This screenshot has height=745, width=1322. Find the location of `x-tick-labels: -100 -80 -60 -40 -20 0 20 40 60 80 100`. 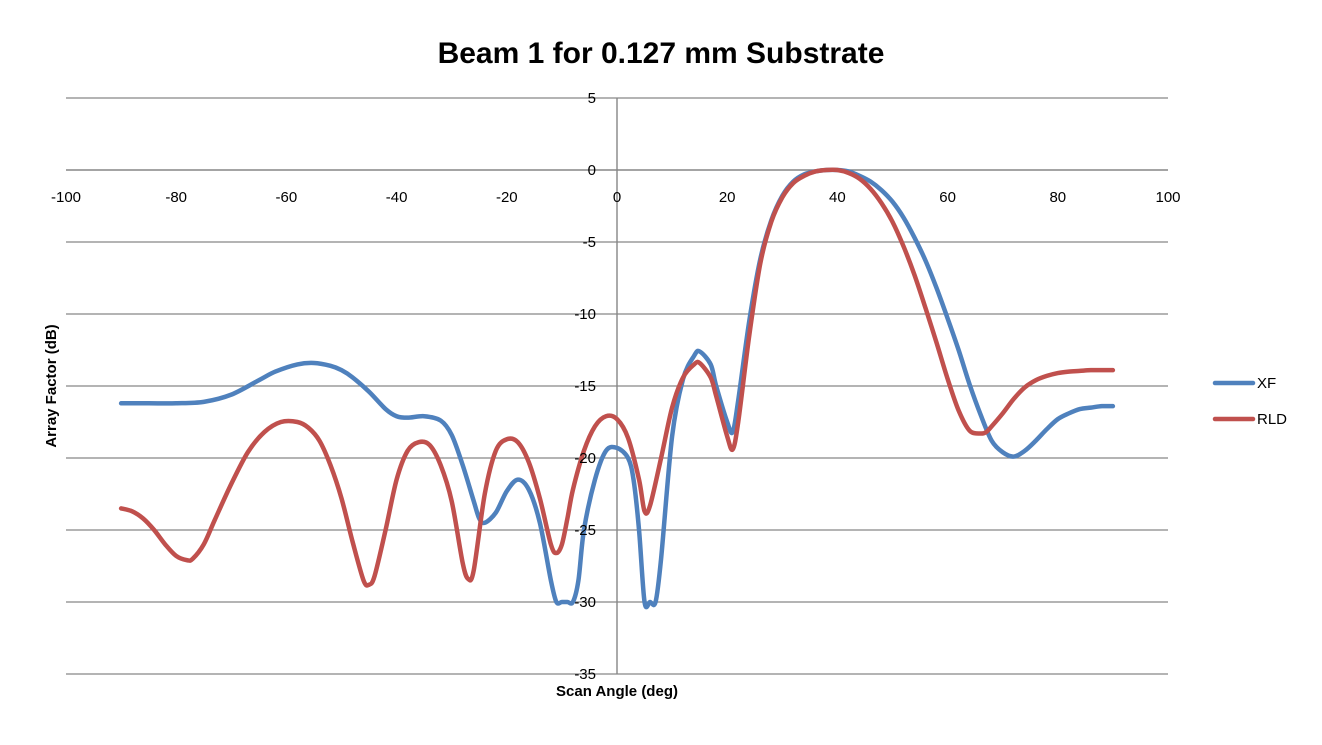

x-tick-labels: -100 -80 -60 -40 -20 0 20 40 60 80 100 is located at coordinates (616, 197).